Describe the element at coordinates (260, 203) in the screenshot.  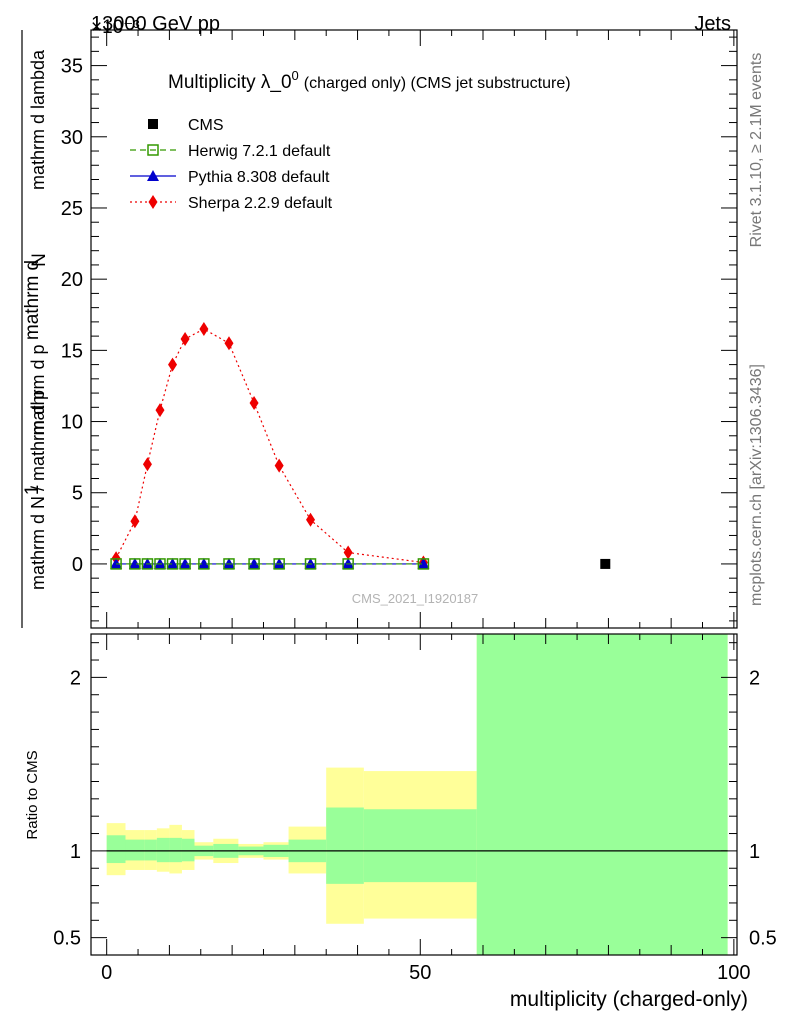
I see `legend-label: Sherpa 2.2.9 default` at that location.